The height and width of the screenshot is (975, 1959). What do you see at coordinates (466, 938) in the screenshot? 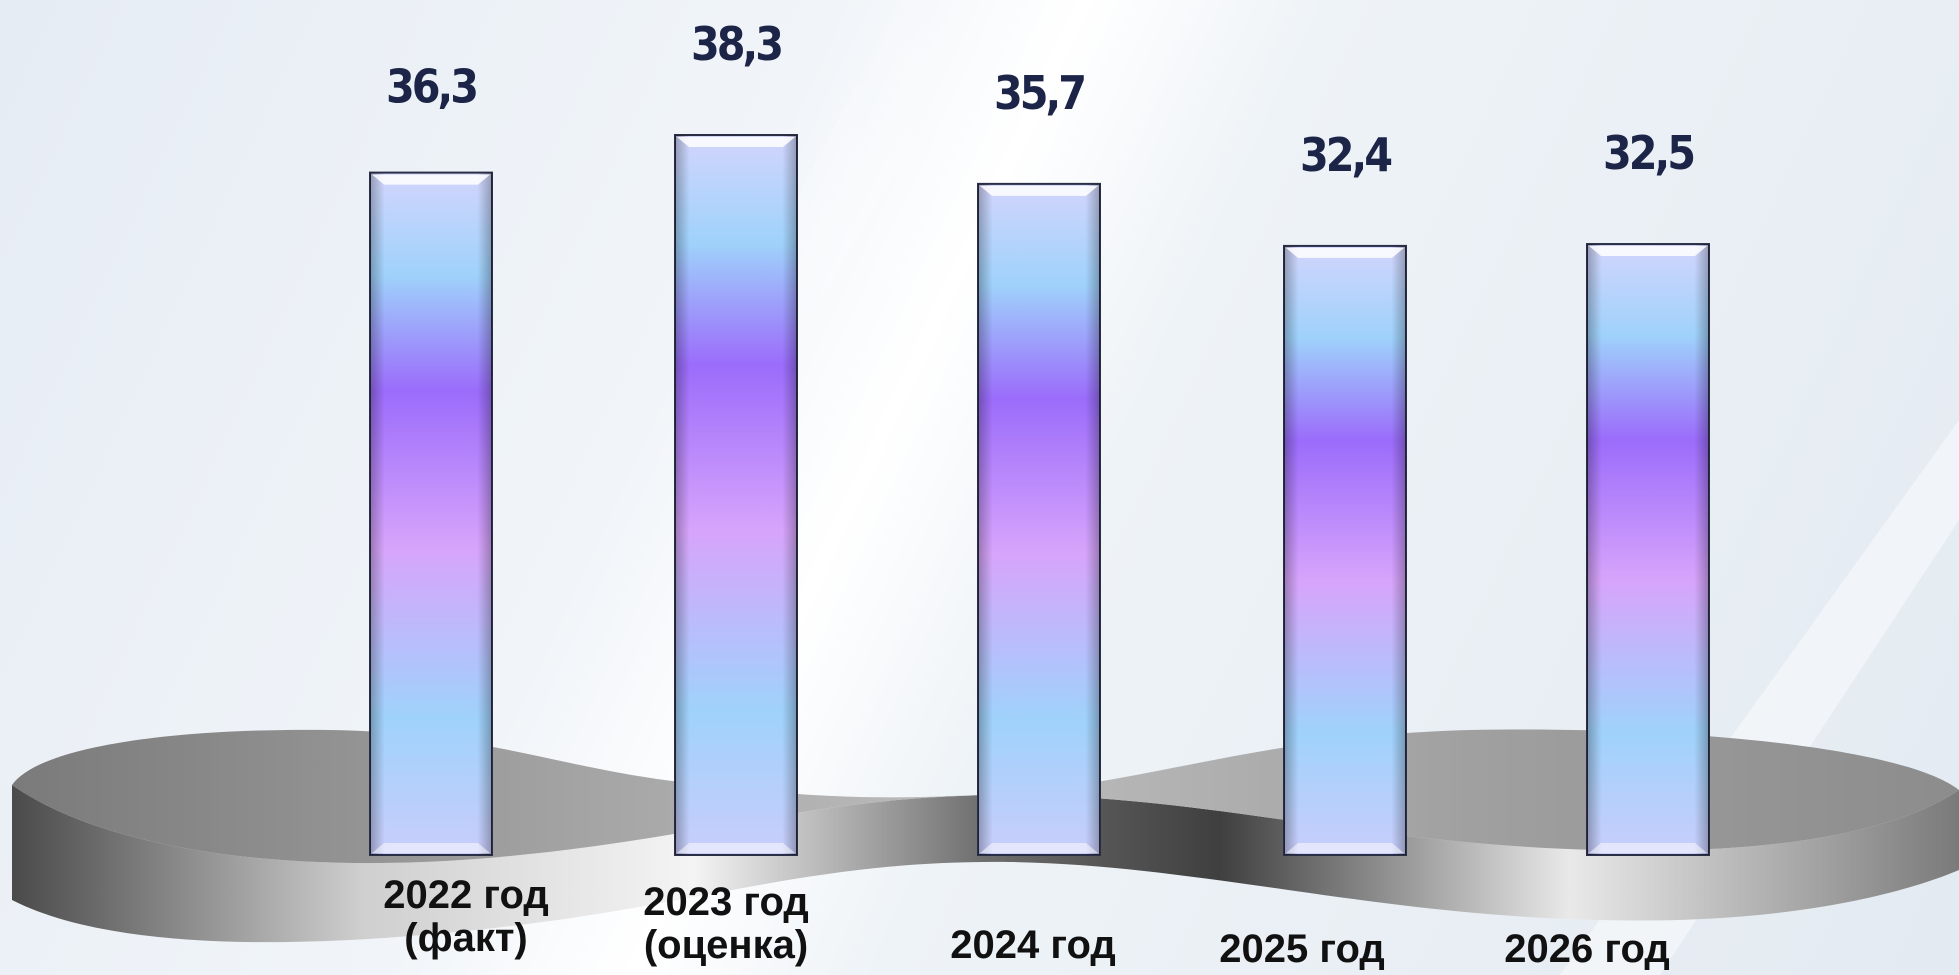
I see `category-label-line: (факт)` at bounding box center [466, 938].